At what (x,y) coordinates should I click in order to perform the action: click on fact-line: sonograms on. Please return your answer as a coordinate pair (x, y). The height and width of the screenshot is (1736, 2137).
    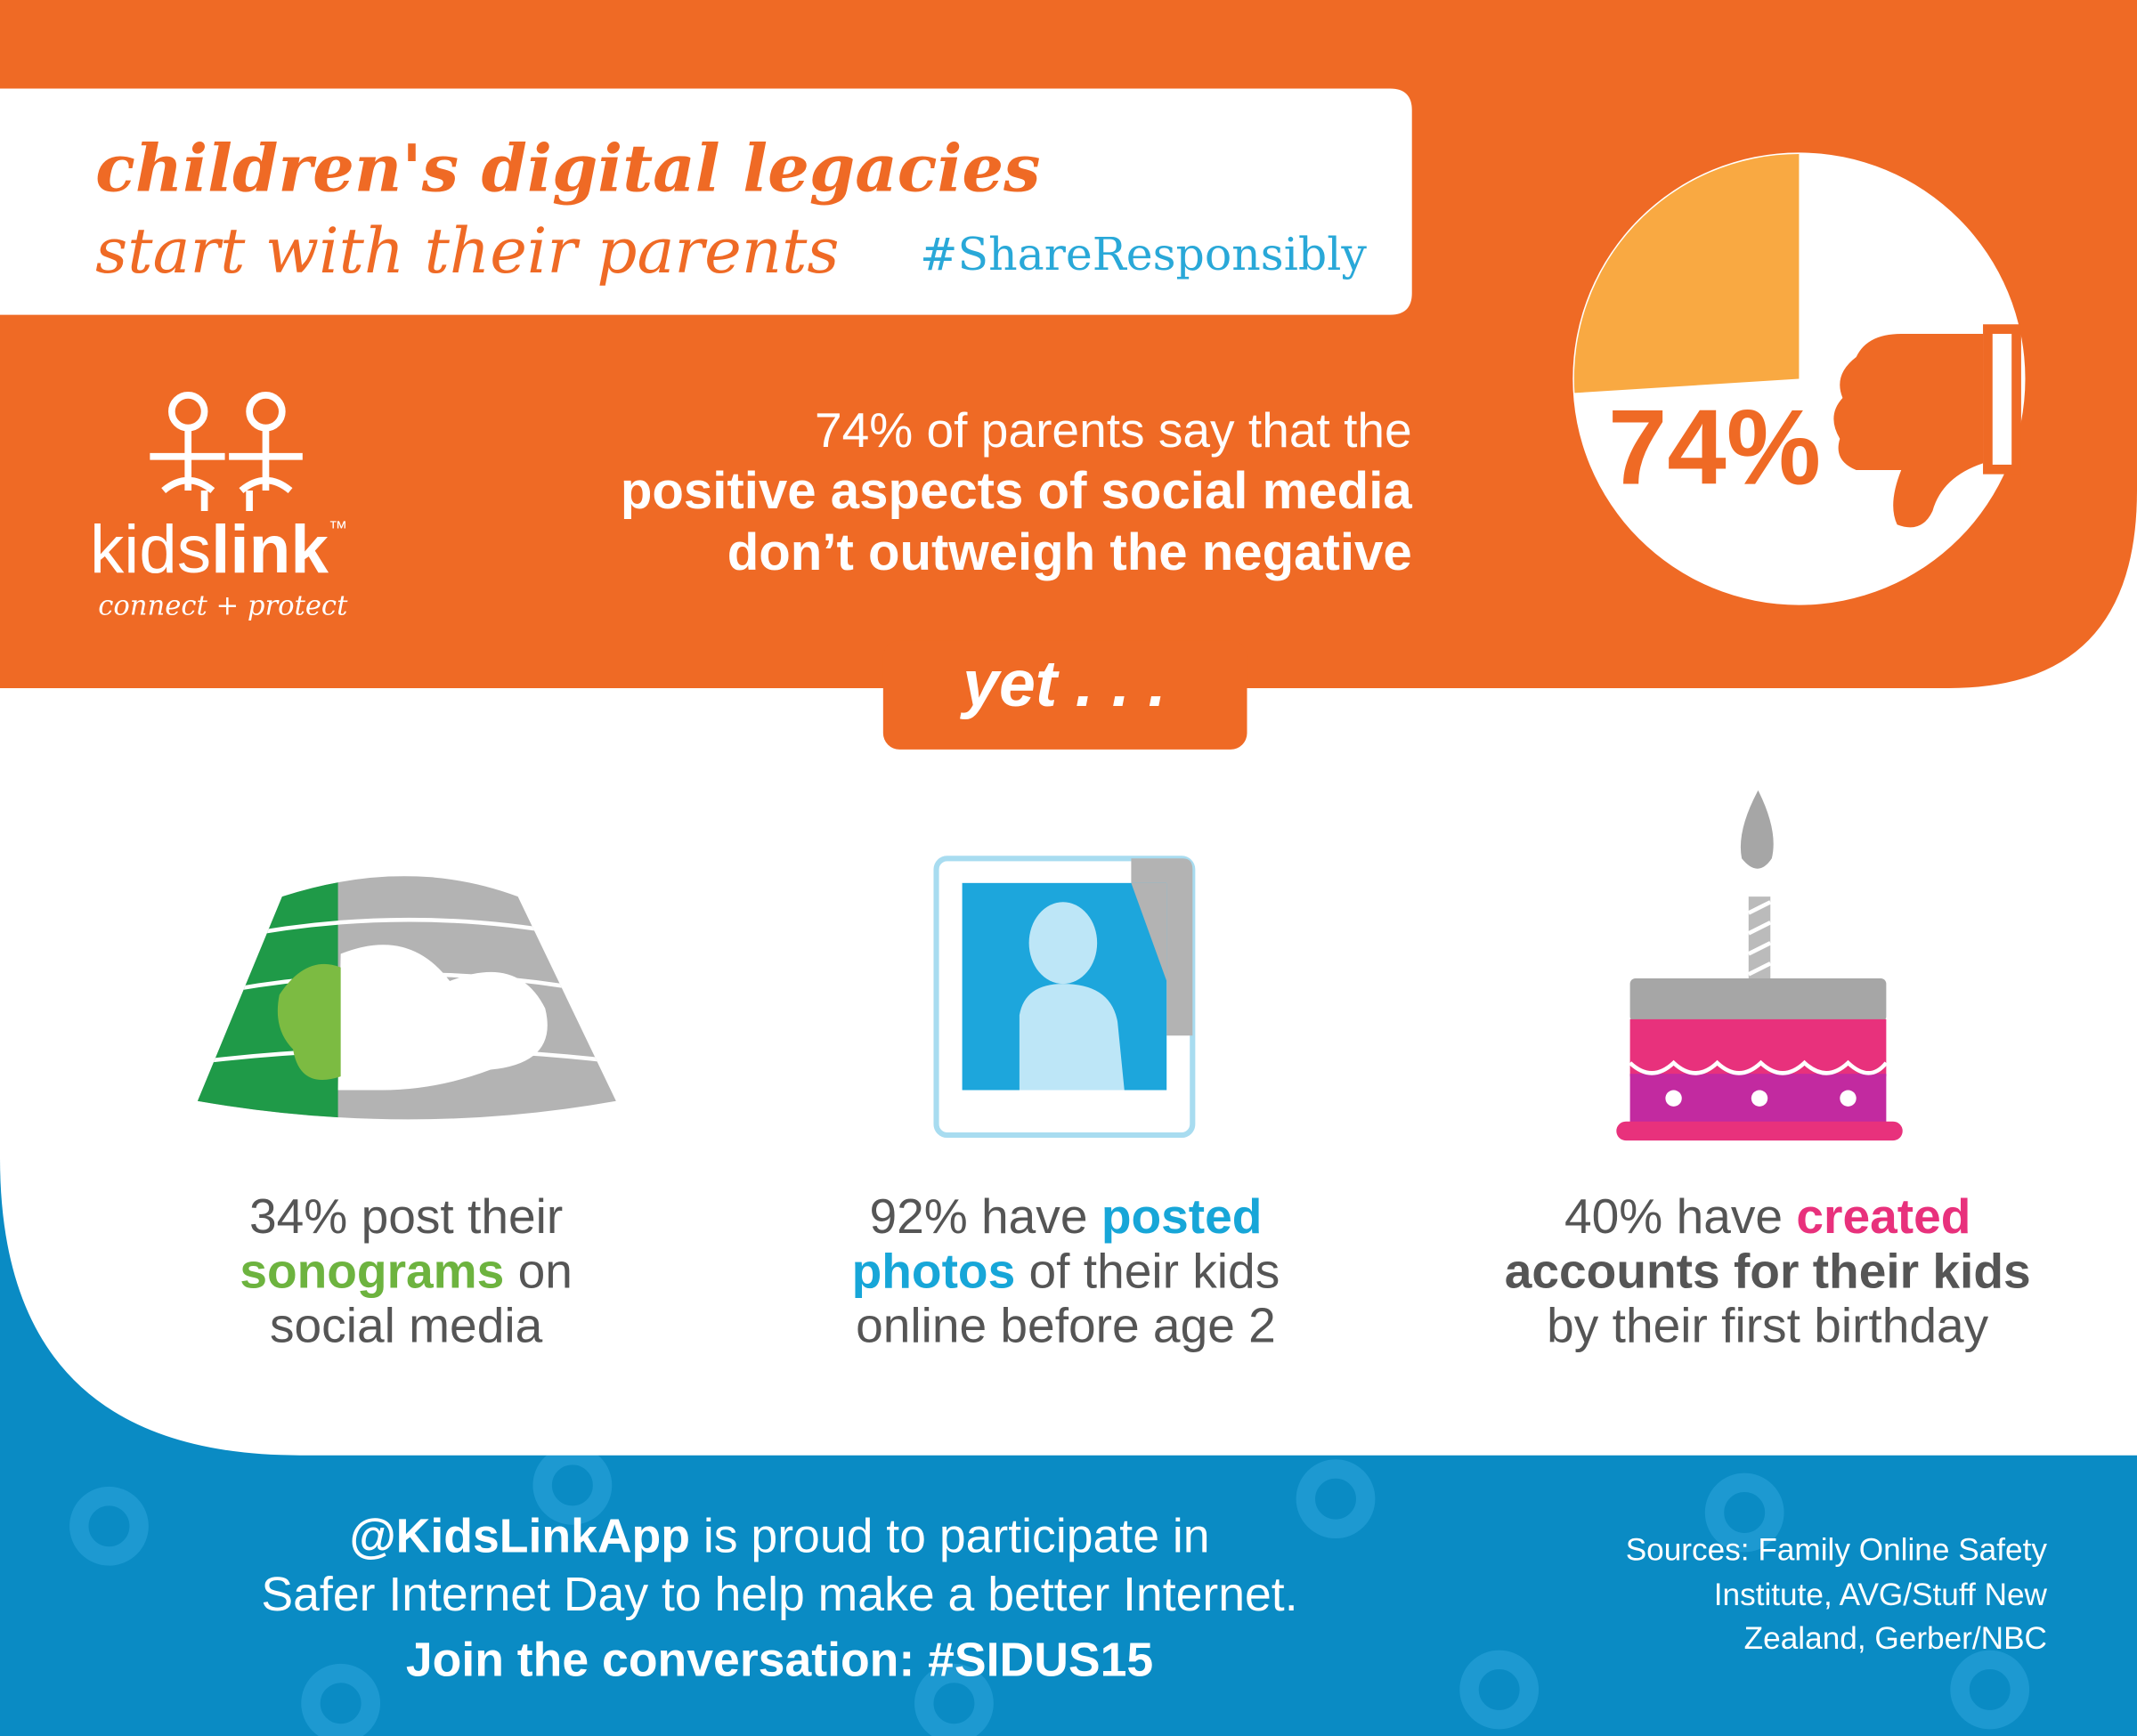
    Looking at the image, I should click on (406, 1270).